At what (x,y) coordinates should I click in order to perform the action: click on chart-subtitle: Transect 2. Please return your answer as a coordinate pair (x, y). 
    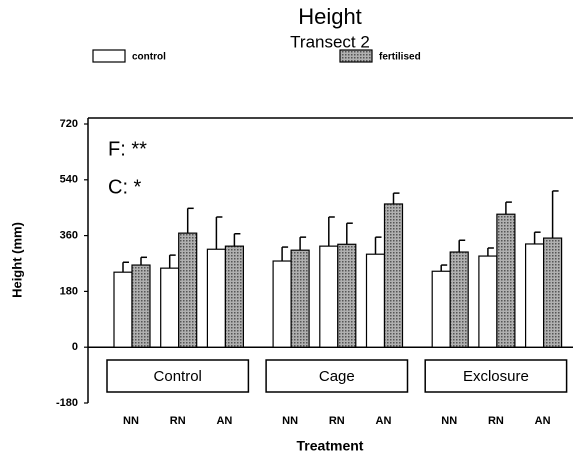
    Looking at the image, I should click on (330, 41).